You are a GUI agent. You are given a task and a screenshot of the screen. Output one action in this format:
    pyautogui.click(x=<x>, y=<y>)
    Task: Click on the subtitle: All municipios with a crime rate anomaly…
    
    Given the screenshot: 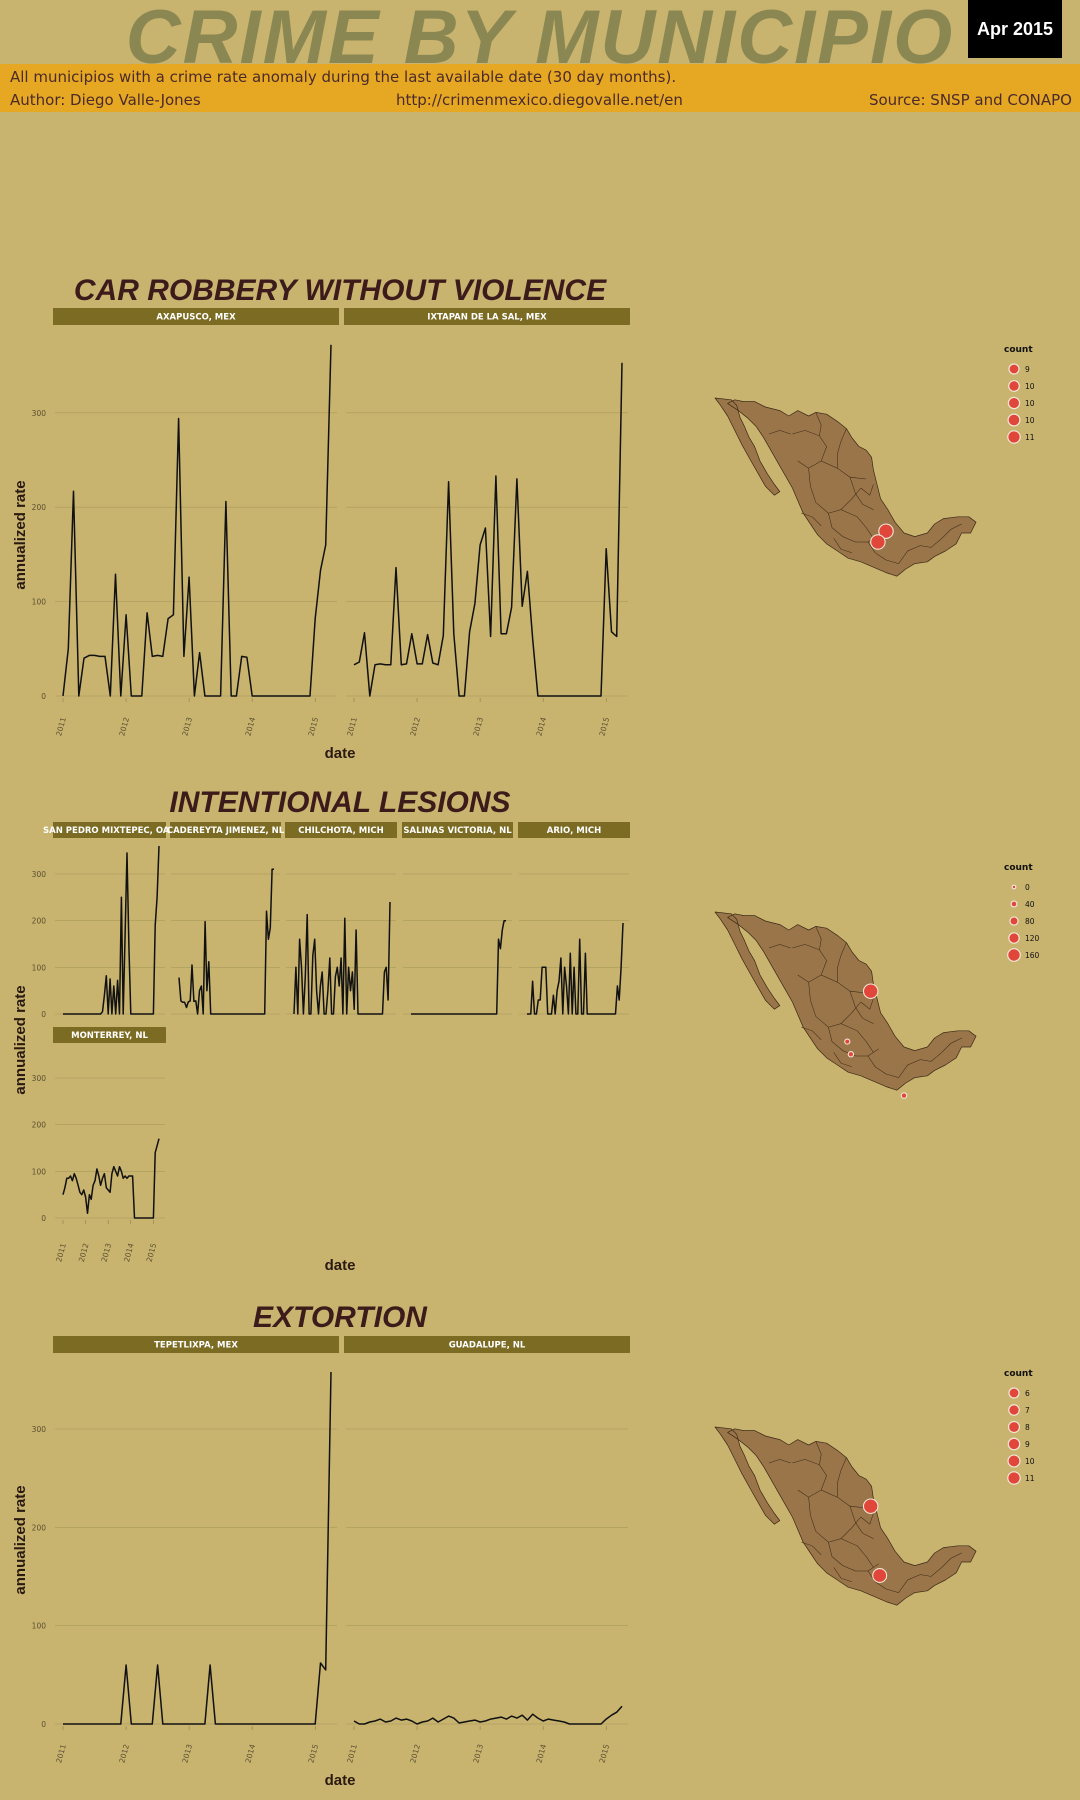 What is the action you would take?
    pyautogui.click(x=343, y=77)
    